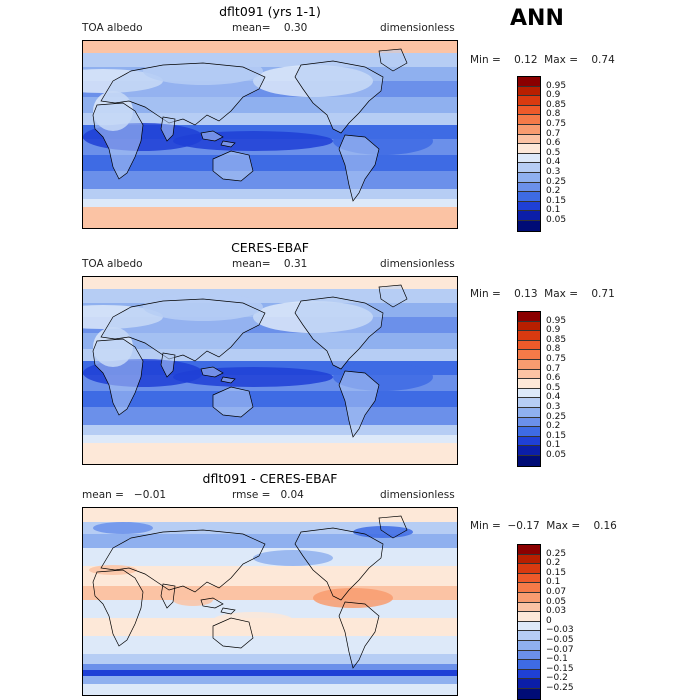 The image size is (700, 700). What do you see at coordinates (112, 264) in the screenshot?
I see `panel-2-variable: TOA albedo` at bounding box center [112, 264].